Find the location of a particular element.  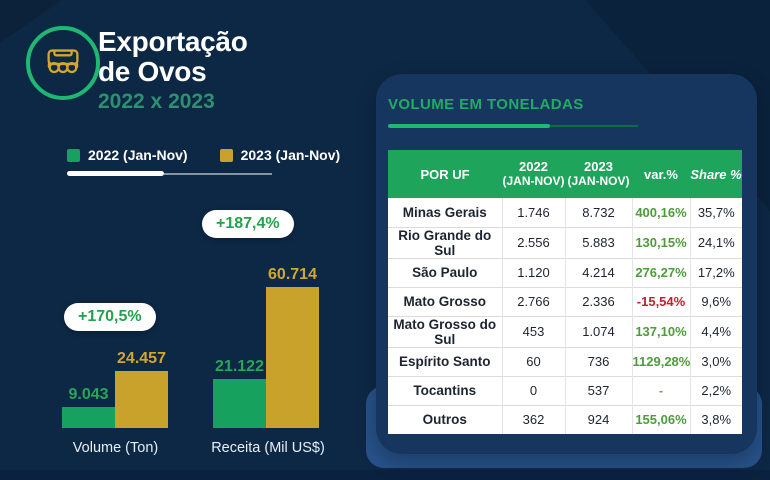

legend-item-2022: 2022 (Jan-Nov) is located at coordinates (127, 155).